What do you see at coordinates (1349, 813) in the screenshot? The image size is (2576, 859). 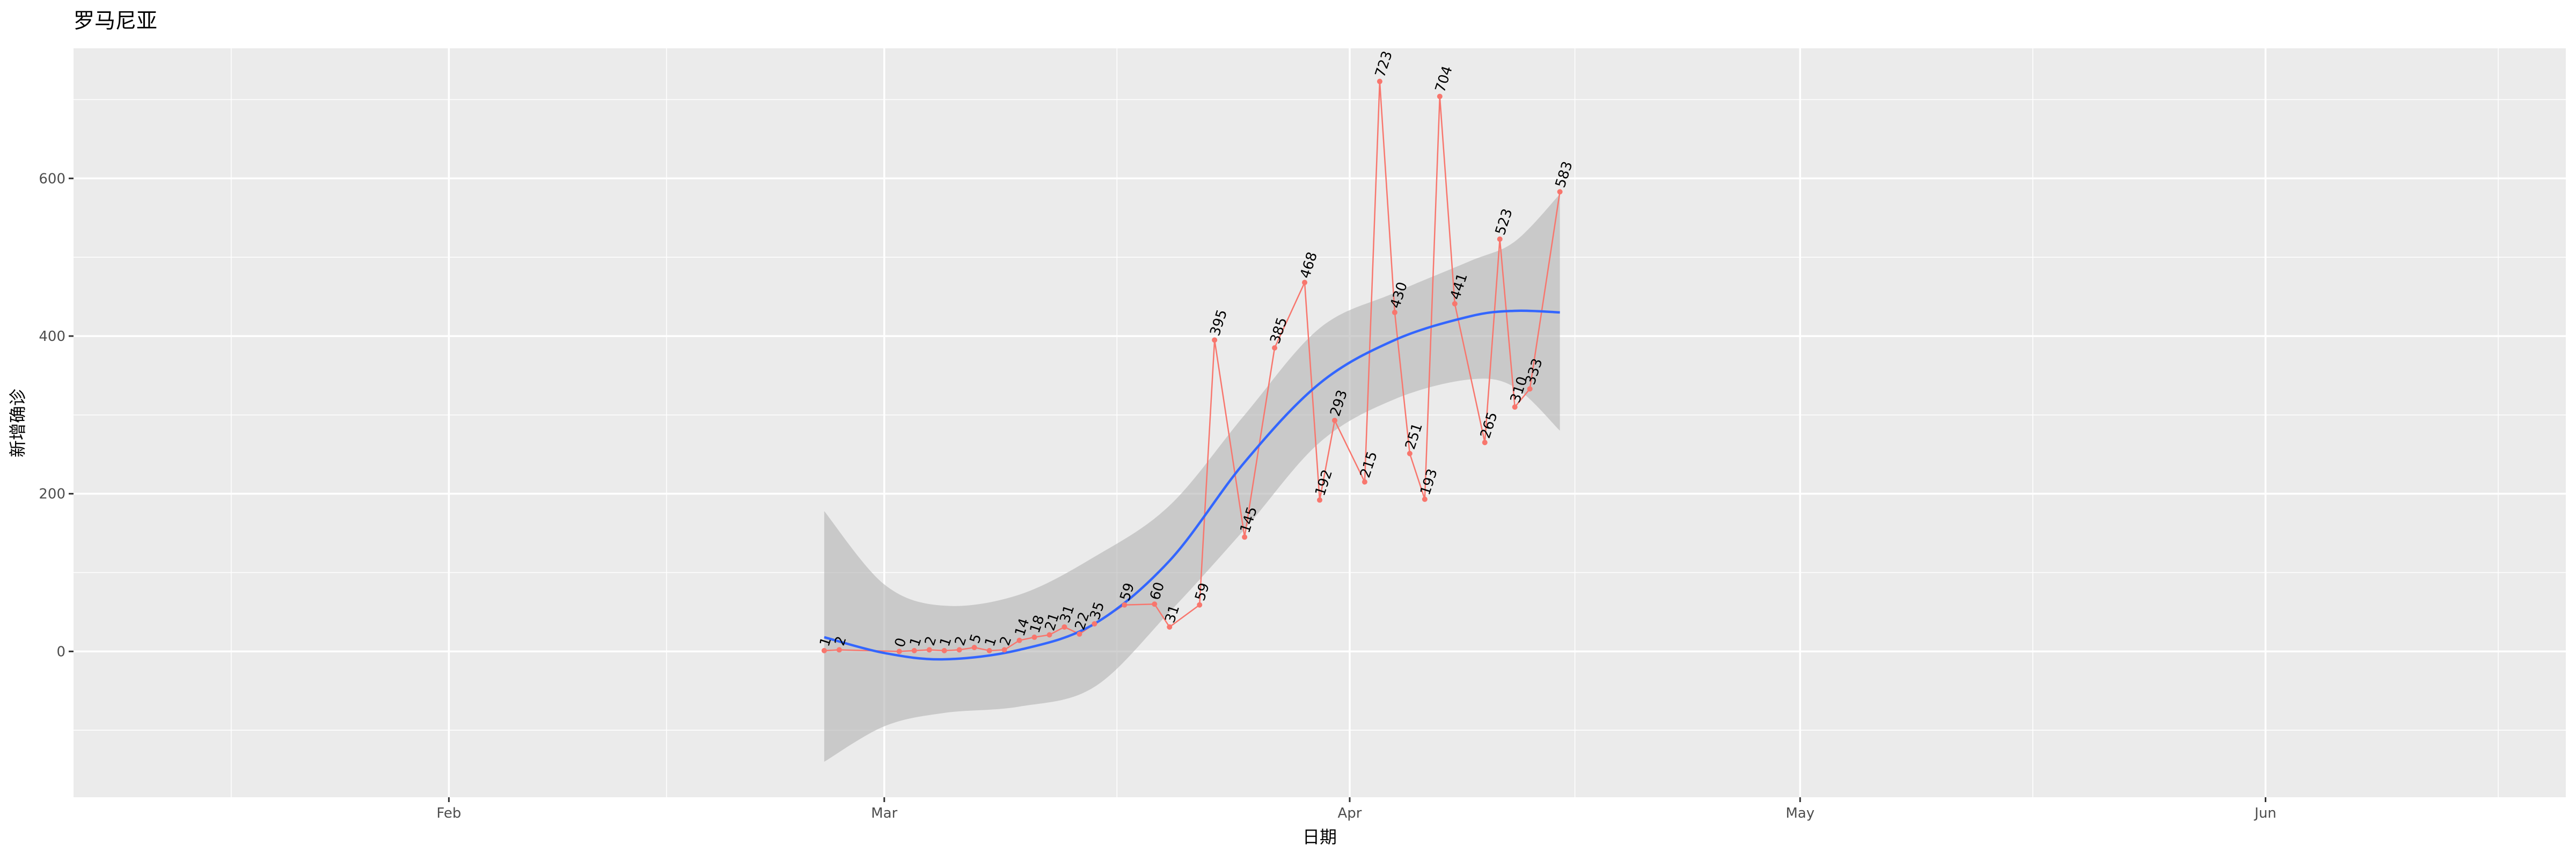 I see `x-tick-label: Apr` at bounding box center [1349, 813].